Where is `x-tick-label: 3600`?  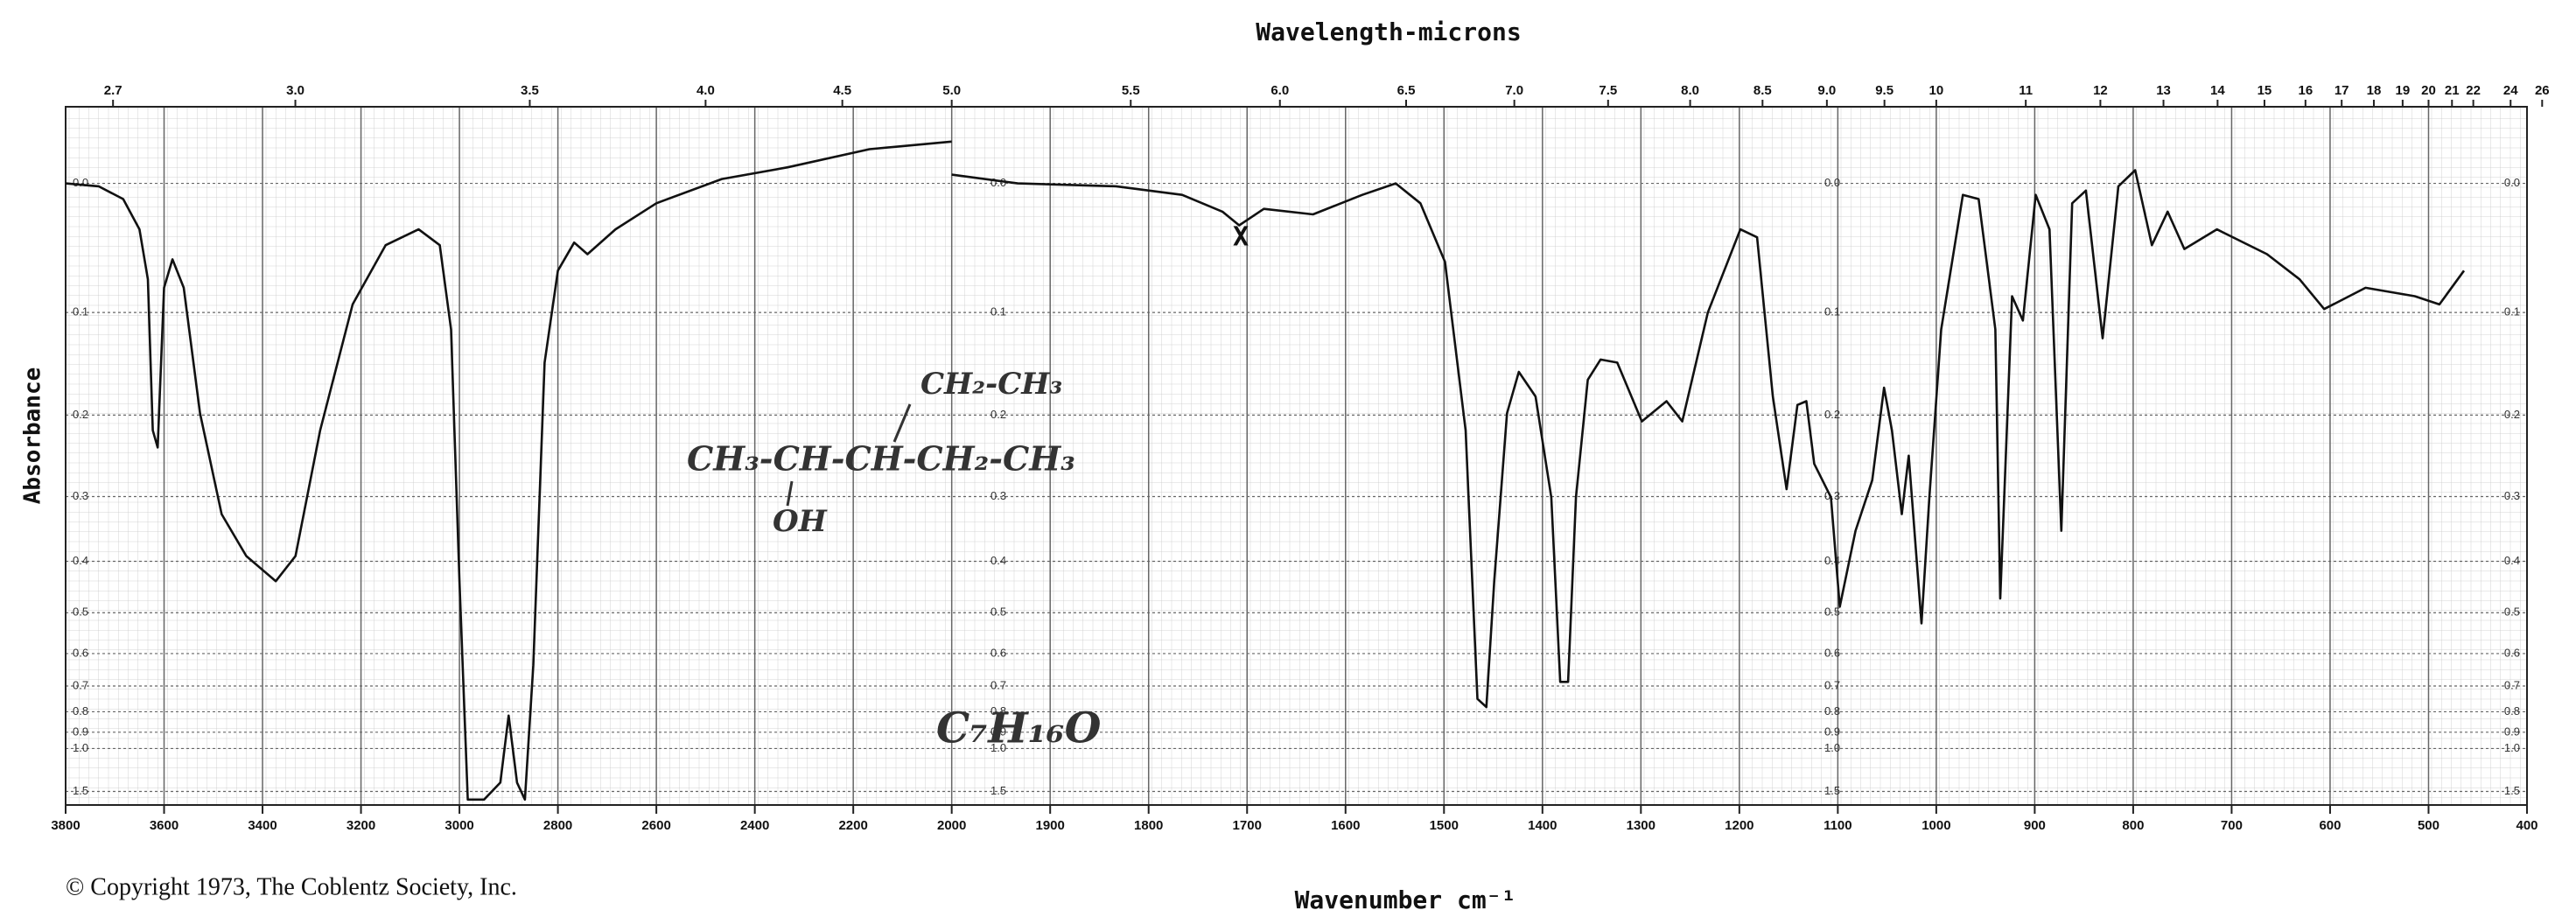
x-tick-label: 3600 is located at coordinates (164, 825).